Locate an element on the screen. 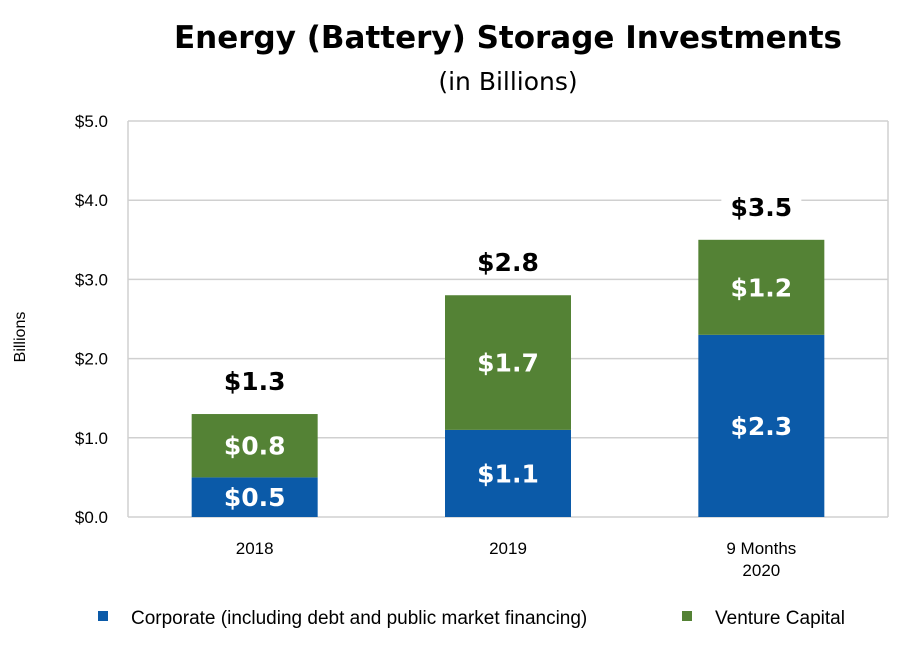 This screenshot has width=910, height=650. data-label: $1.2 is located at coordinates (761, 287).